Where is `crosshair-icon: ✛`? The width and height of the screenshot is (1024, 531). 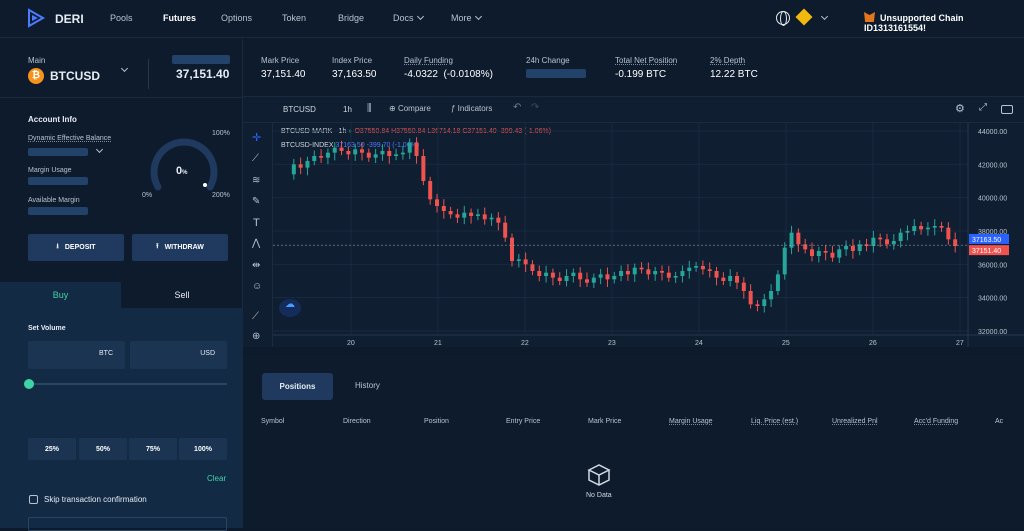
crosshair-icon: ✛ is located at coordinates (257, 138).